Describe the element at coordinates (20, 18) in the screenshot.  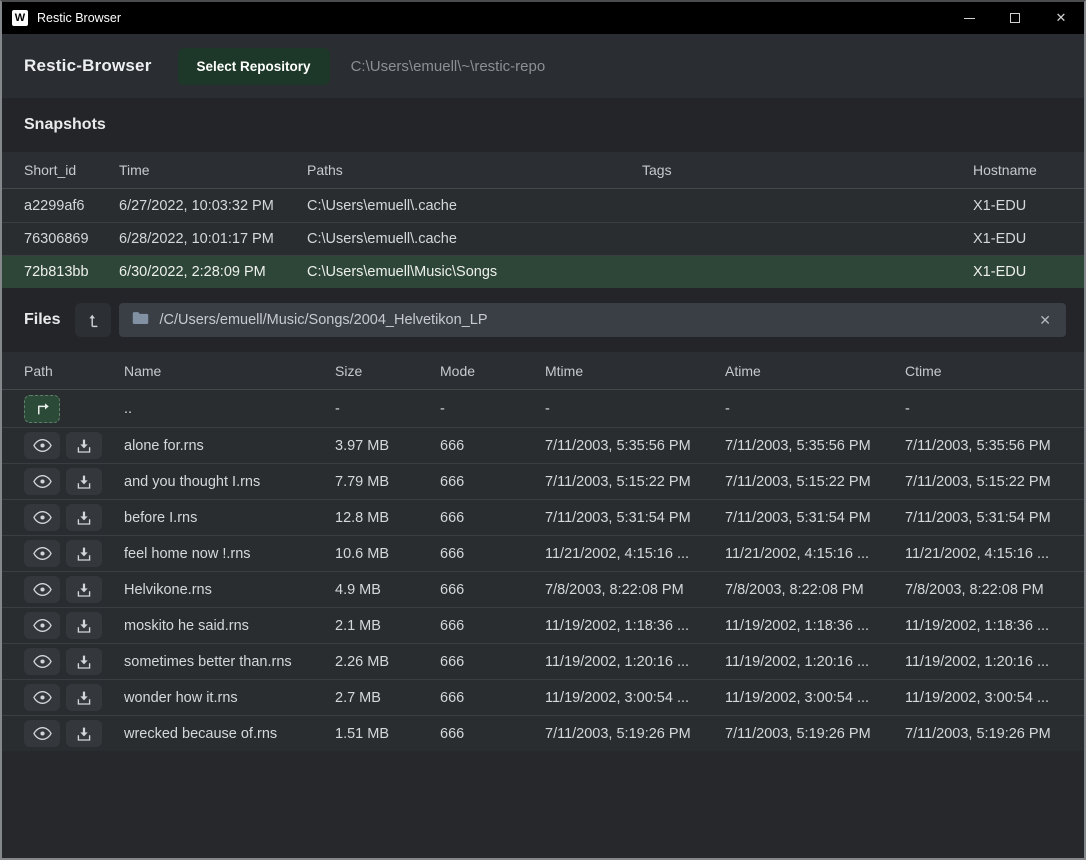
I see `wails-logo-icon: W` at that location.